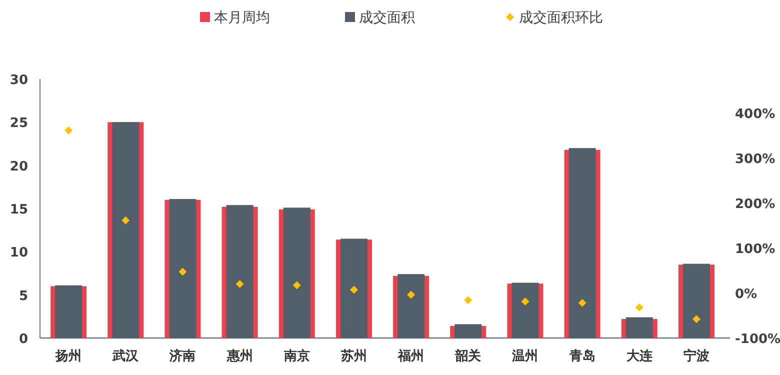 The width and height of the screenshot is (780, 375). Describe the element at coordinates (561, 18) in the screenshot. I see `legend-label: 成交面积环比` at that location.